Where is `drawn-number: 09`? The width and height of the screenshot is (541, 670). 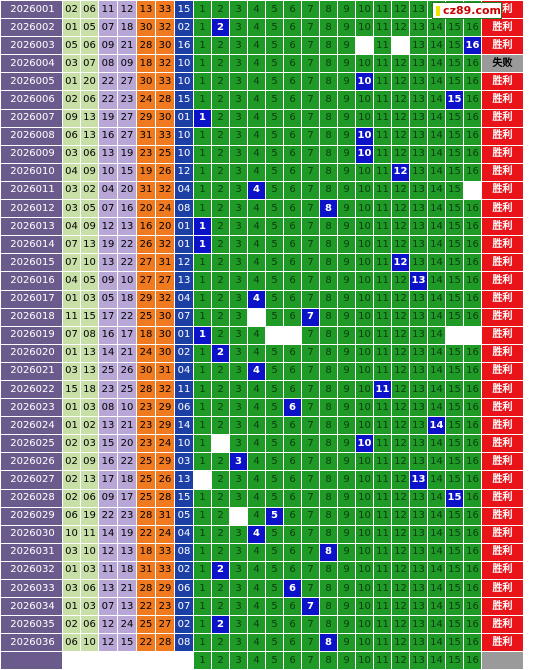 drawn-number: 09 is located at coordinates (127, 64).